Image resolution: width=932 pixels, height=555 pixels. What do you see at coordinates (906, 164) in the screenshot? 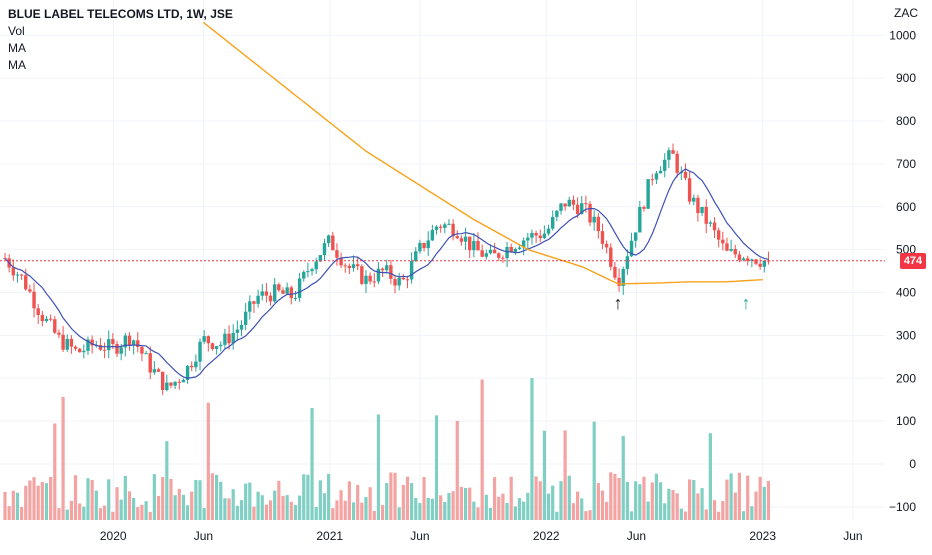
I see `price-tick-label: 700` at bounding box center [906, 164].